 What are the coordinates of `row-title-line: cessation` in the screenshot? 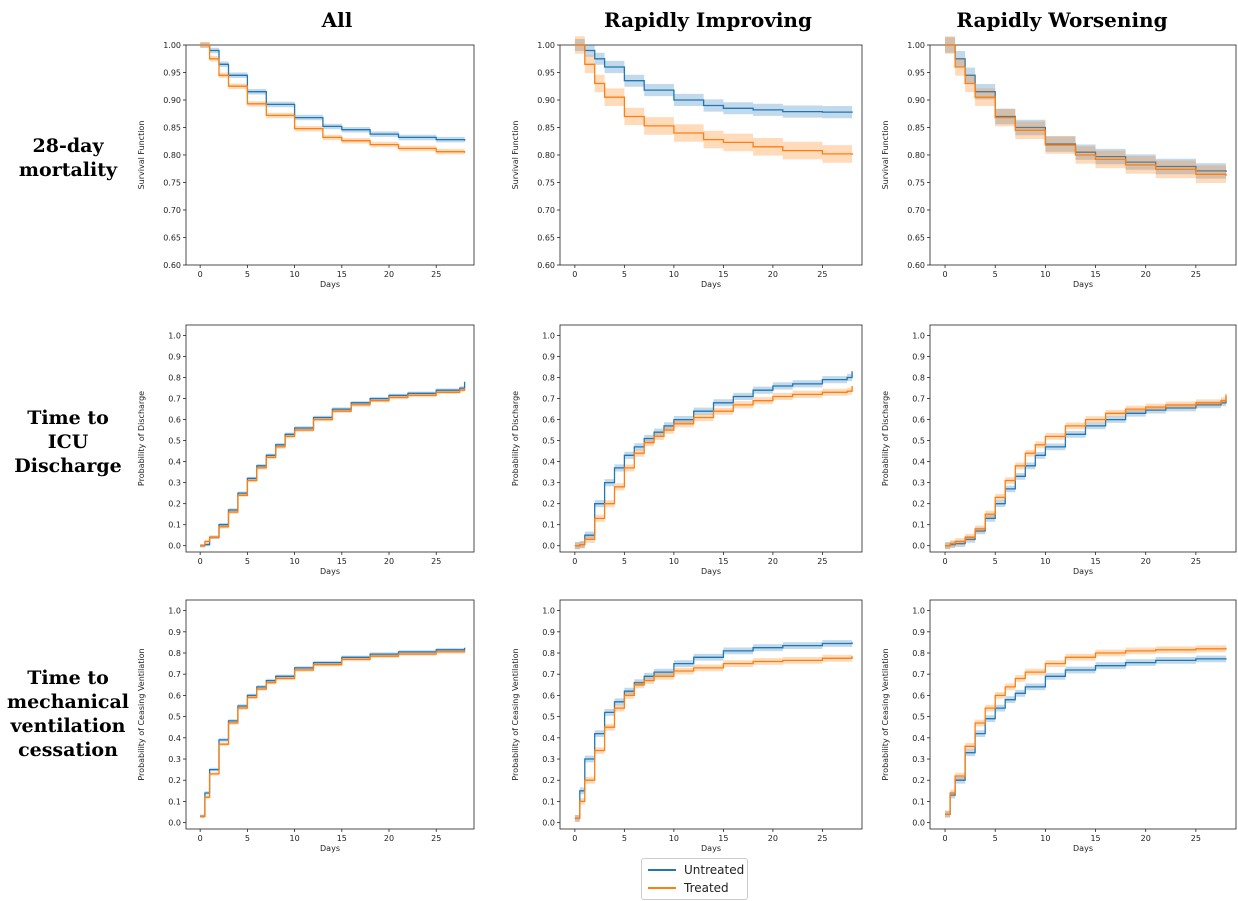 It's located at (68, 750).